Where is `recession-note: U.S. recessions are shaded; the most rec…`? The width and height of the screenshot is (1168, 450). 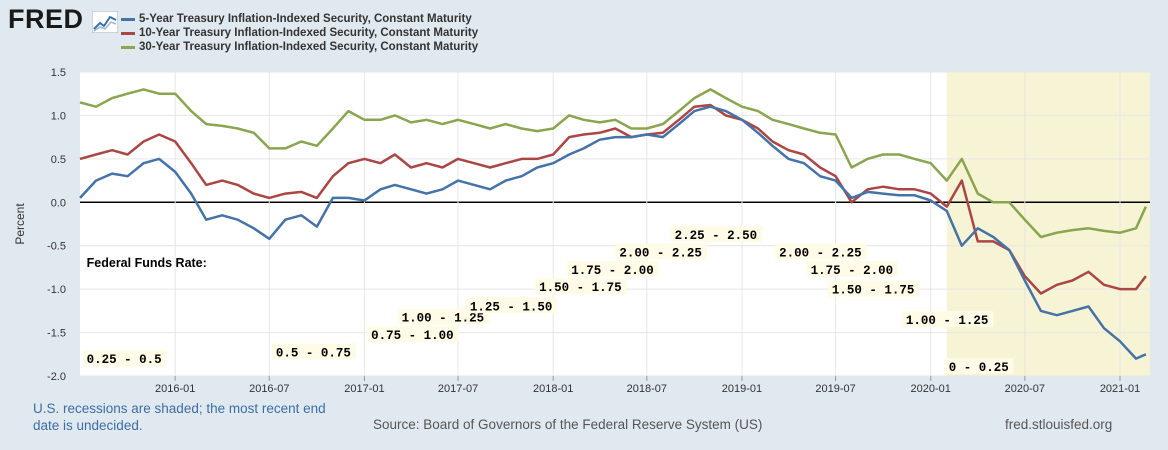
recession-note: U.S. recessions are shaded; the most rec… is located at coordinates (179, 417).